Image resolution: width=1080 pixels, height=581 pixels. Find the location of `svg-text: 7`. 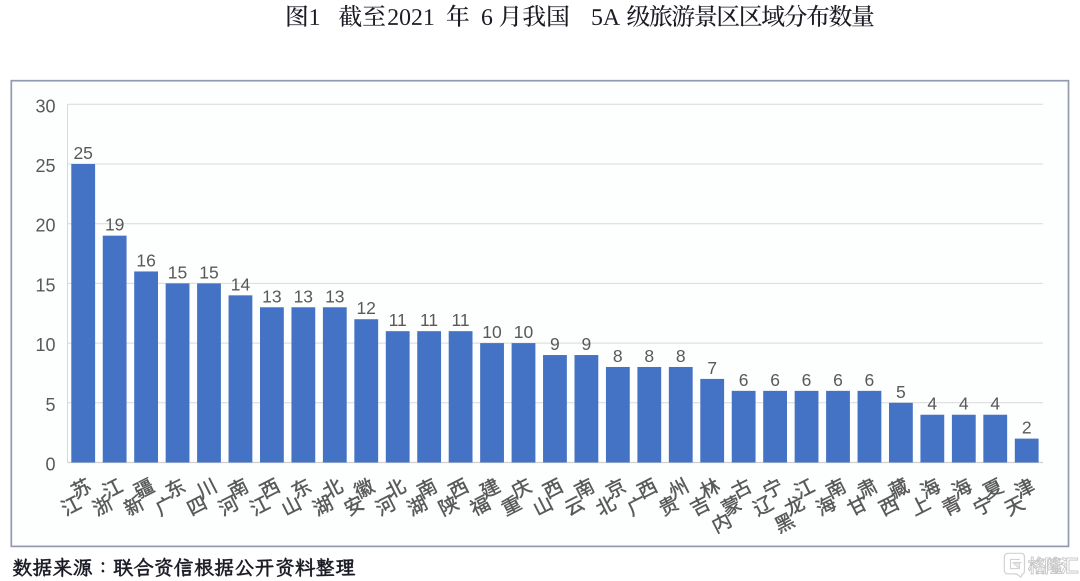

svg-text: 7 is located at coordinates (712, 368).